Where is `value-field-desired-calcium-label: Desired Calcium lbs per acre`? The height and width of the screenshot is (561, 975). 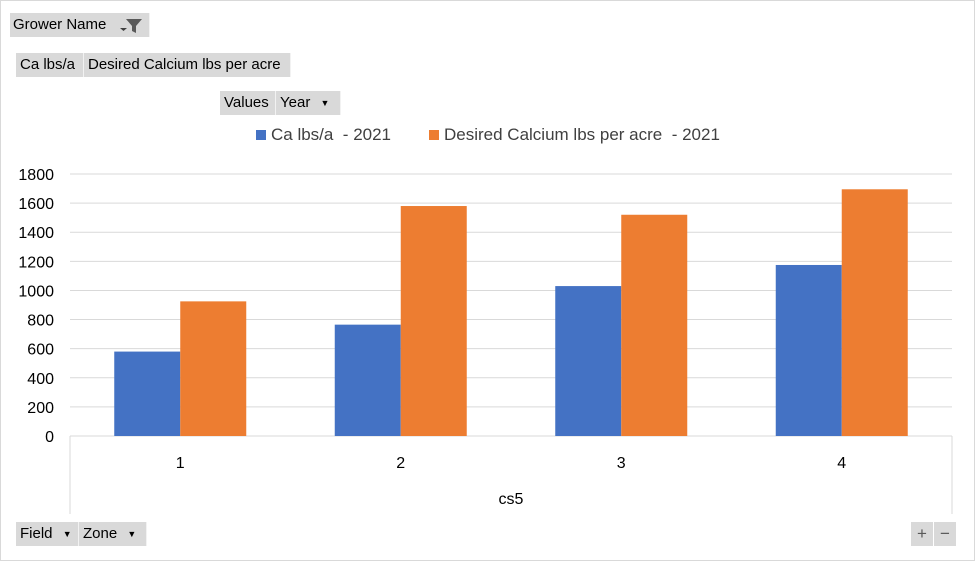 value-field-desired-calcium-label: Desired Calcium lbs per acre is located at coordinates (184, 64).